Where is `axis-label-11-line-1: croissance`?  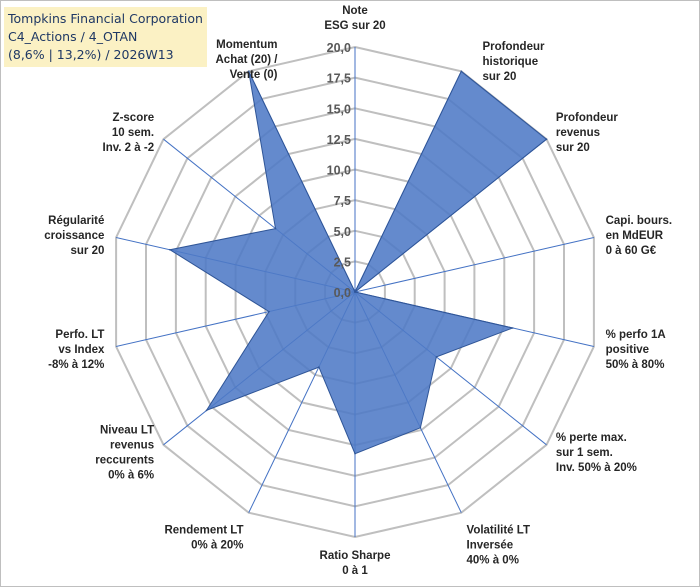 axis-label-11-line-1: croissance is located at coordinates (74, 236).